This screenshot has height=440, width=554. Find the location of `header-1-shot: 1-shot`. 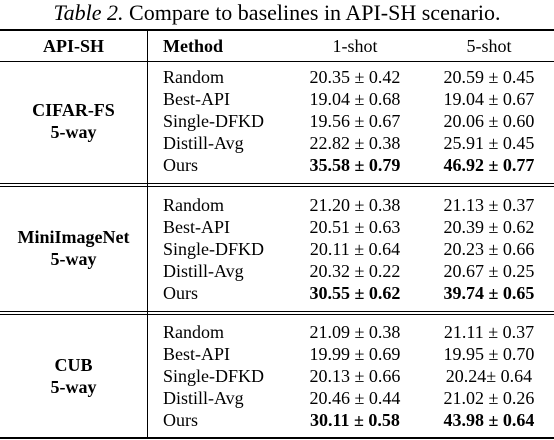

header-1-shot: 1-shot is located at coordinates (355, 46).